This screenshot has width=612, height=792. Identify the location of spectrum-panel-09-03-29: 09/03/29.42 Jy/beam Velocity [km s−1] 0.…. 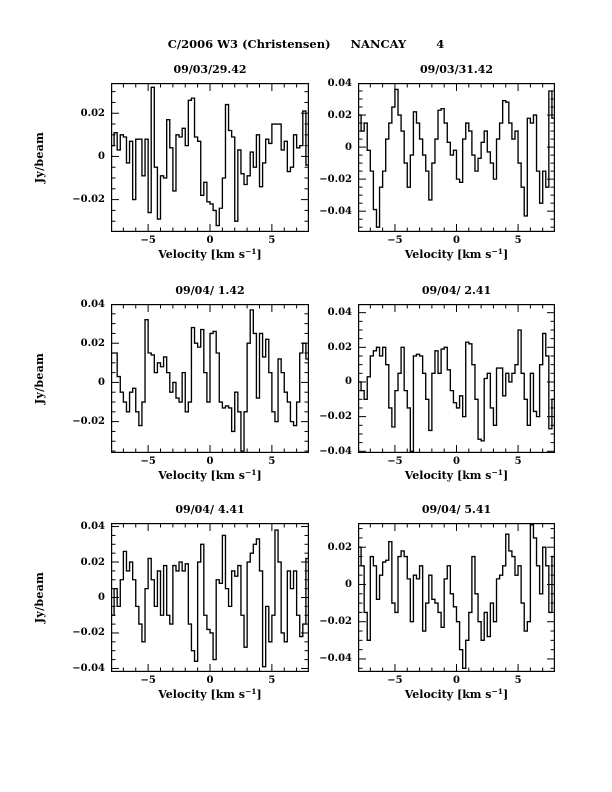
(172, 162).